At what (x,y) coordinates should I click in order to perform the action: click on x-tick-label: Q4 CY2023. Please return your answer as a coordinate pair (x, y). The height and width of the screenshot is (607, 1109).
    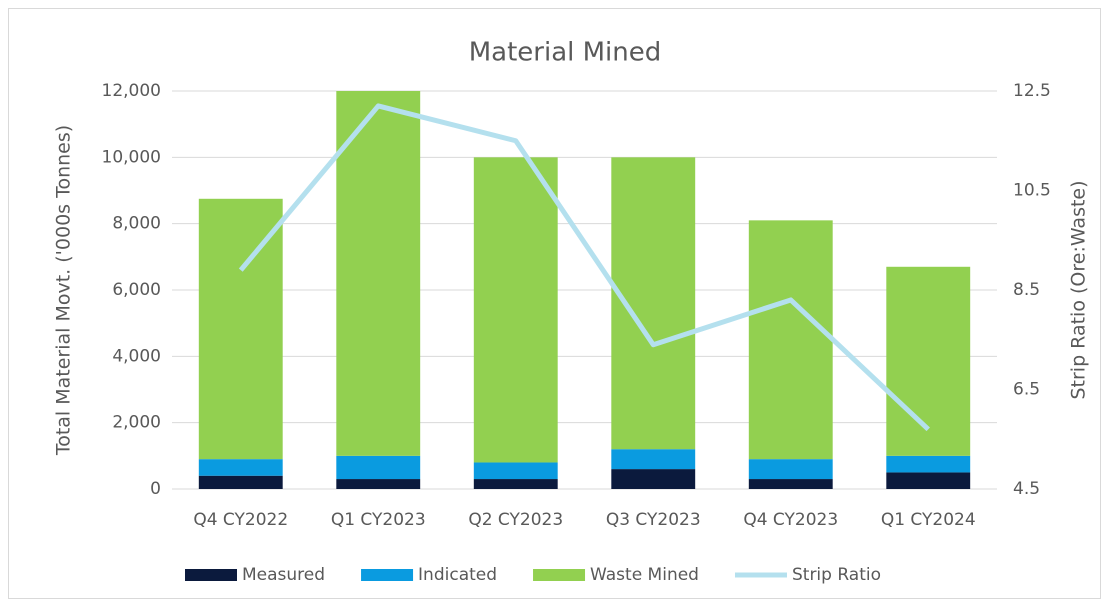
    Looking at the image, I should click on (790, 520).